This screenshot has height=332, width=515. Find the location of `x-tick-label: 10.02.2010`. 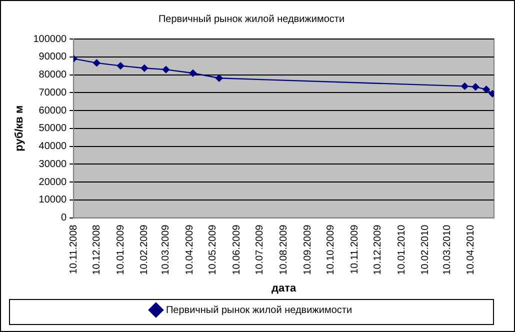

x-tick-label: 10.02.2010 is located at coordinates (426, 249).